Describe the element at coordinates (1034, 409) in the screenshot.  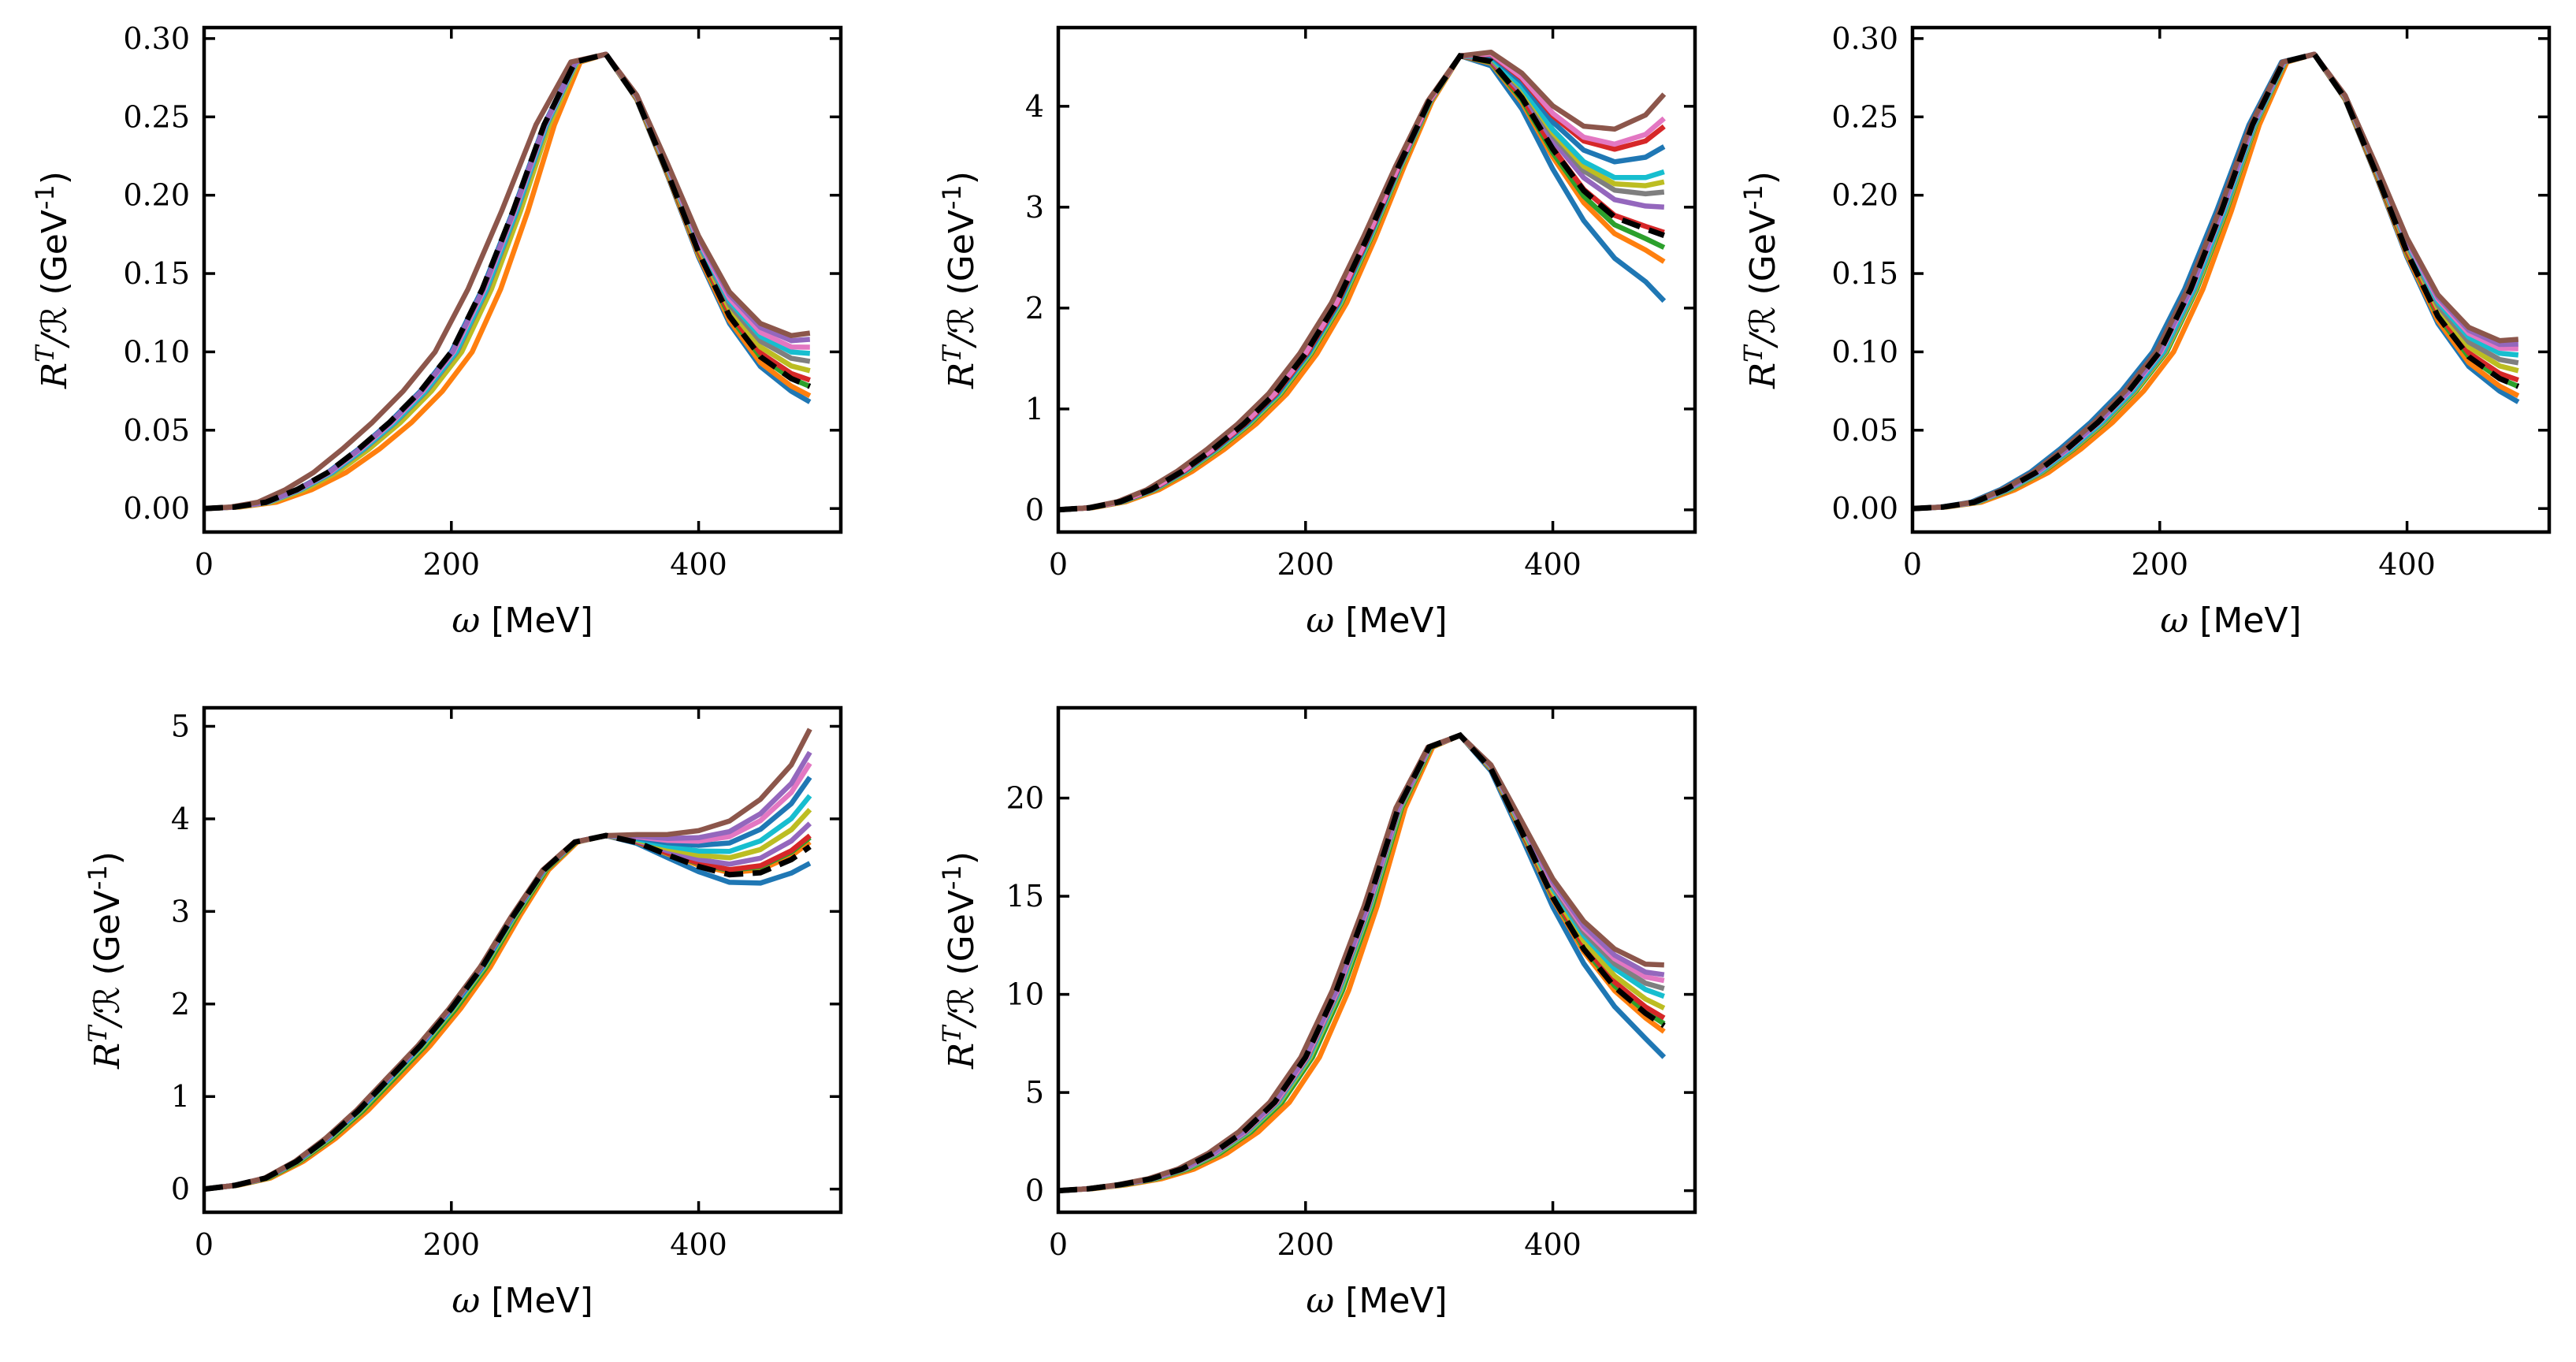
I see `y-tick-label: 1` at that location.